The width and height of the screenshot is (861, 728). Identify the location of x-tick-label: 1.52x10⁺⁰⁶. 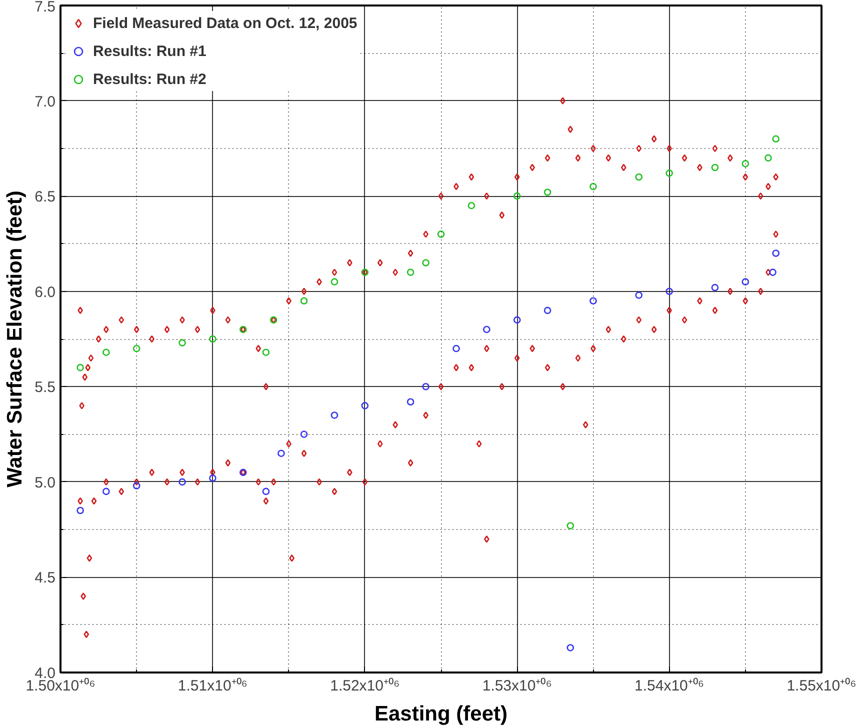
(365, 686).